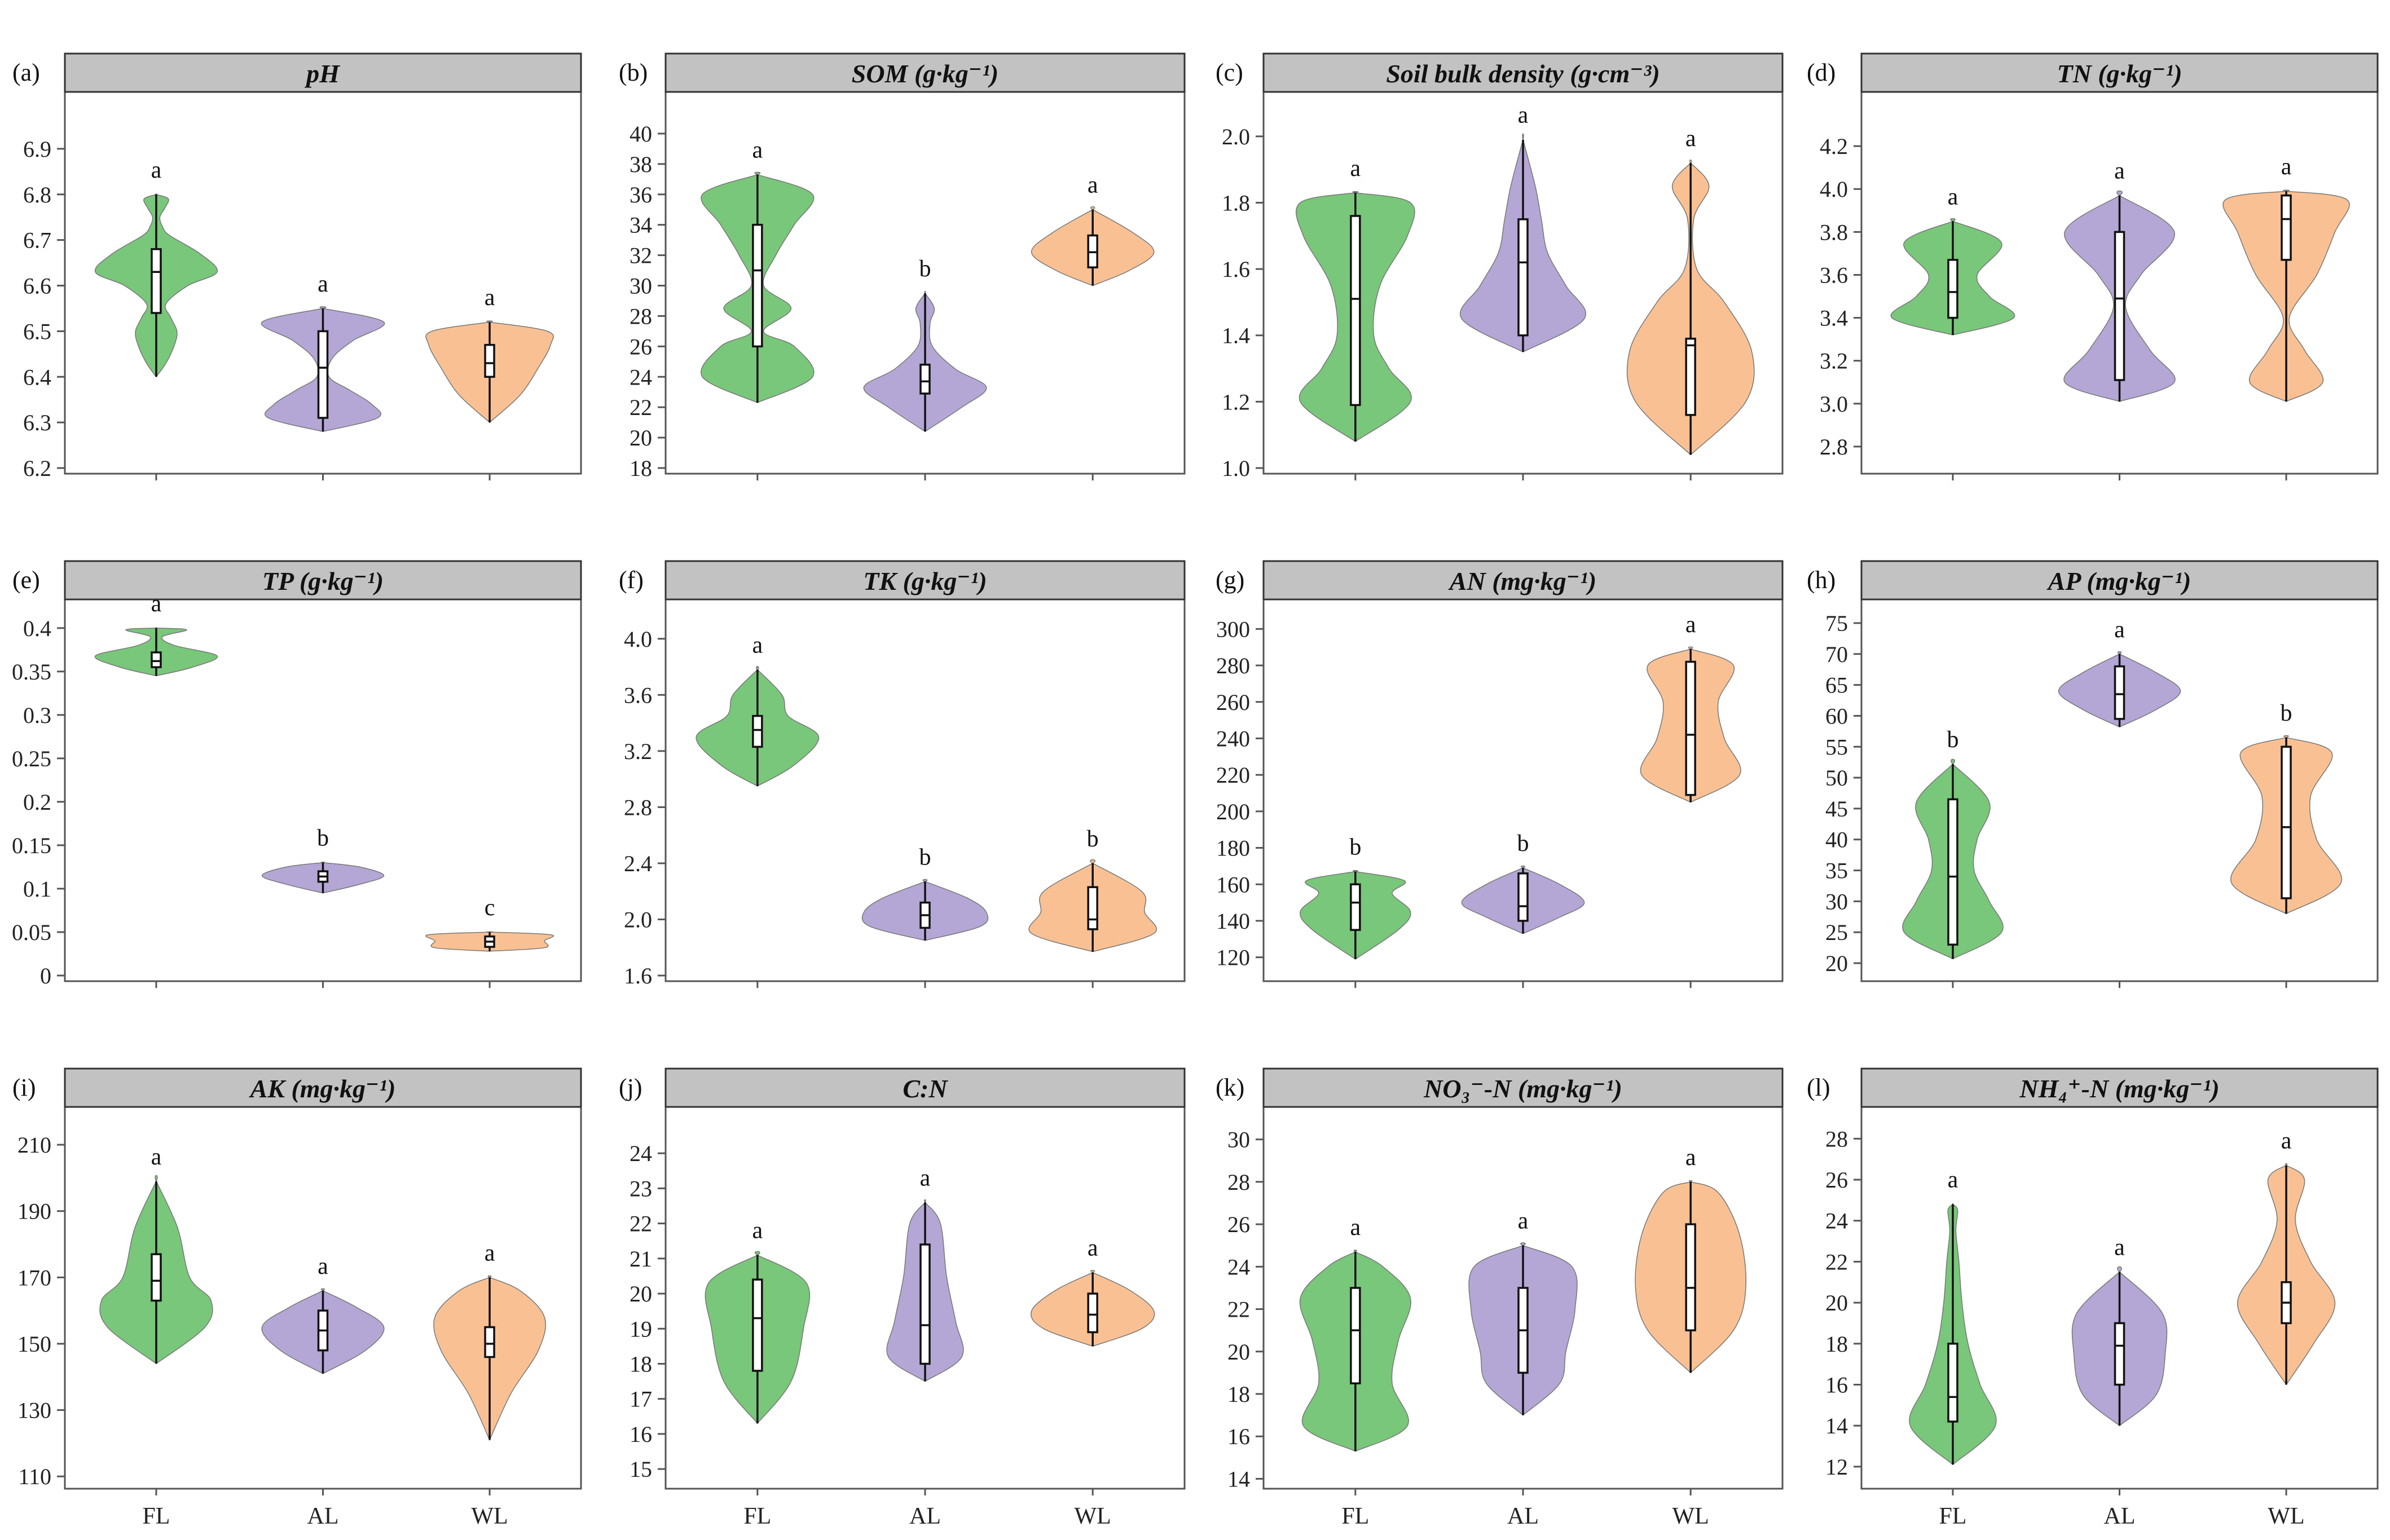 This screenshot has width=2390, height=1540. Describe the element at coordinates (1233, 811) in the screenshot. I see `y-tick-label: 200` at that location.